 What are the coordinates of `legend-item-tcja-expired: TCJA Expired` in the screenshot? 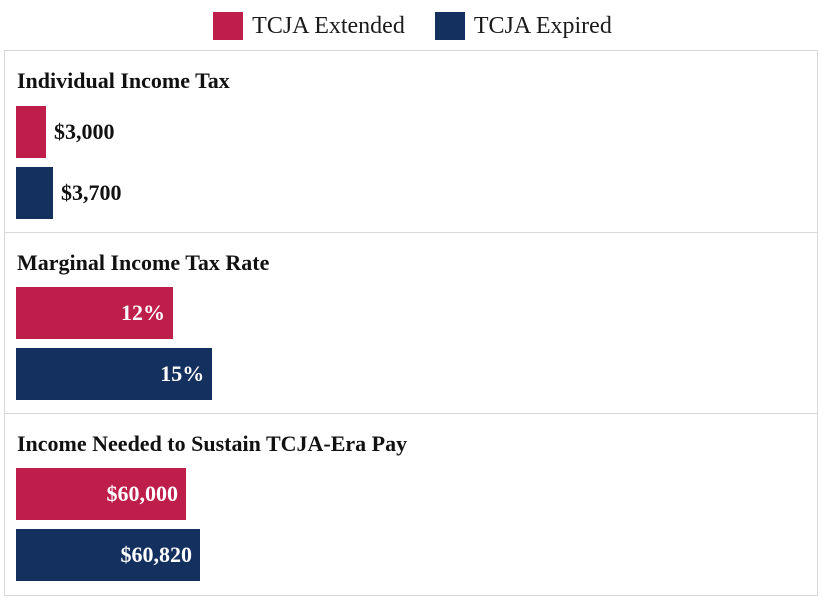 It's located at (523, 26).